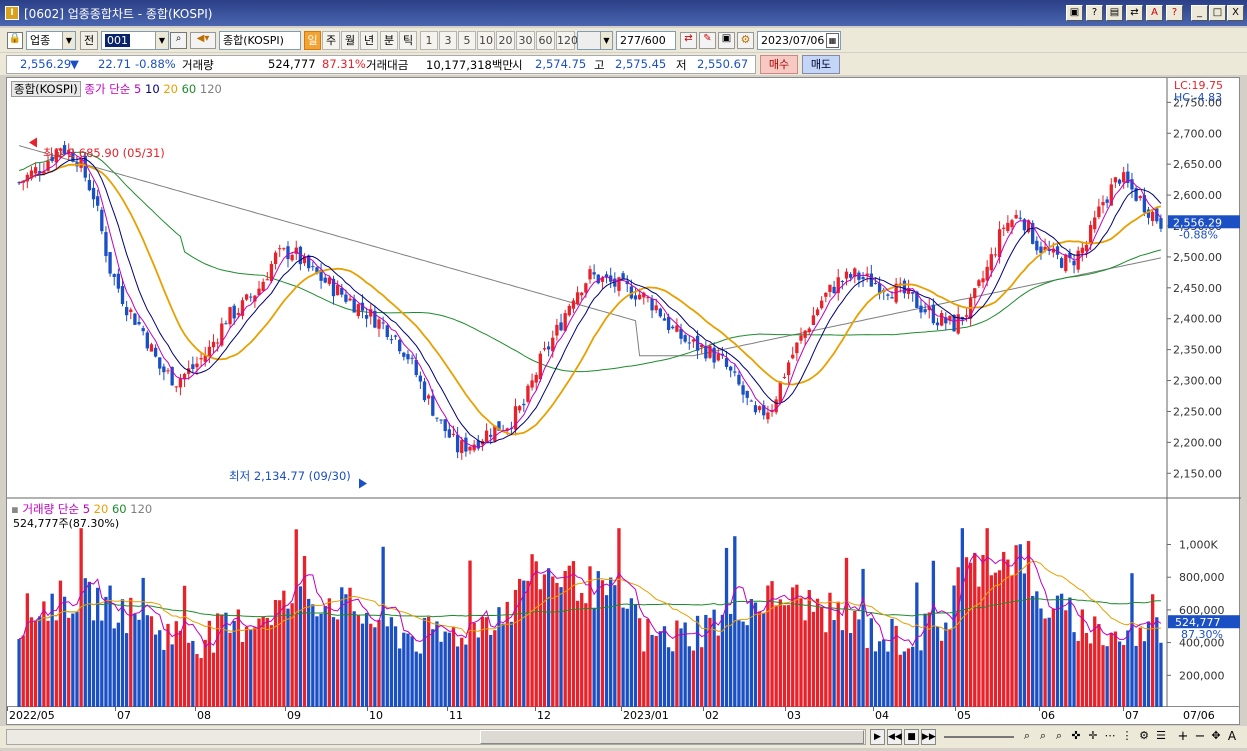 Image resolution: width=1247 pixels, height=751 pixels. Describe the element at coordinates (1094, 13) in the screenshot. I see `help-icon-button: ?` at that location.